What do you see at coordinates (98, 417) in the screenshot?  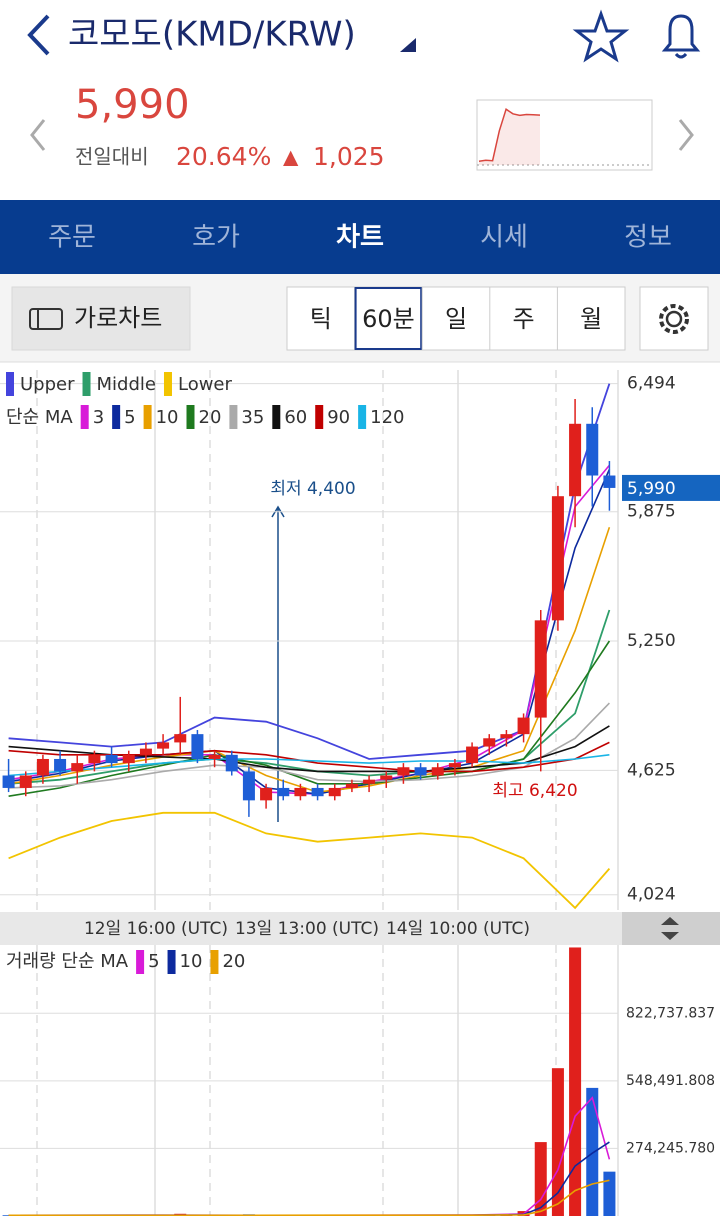 I see `legend-label: 3` at bounding box center [98, 417].